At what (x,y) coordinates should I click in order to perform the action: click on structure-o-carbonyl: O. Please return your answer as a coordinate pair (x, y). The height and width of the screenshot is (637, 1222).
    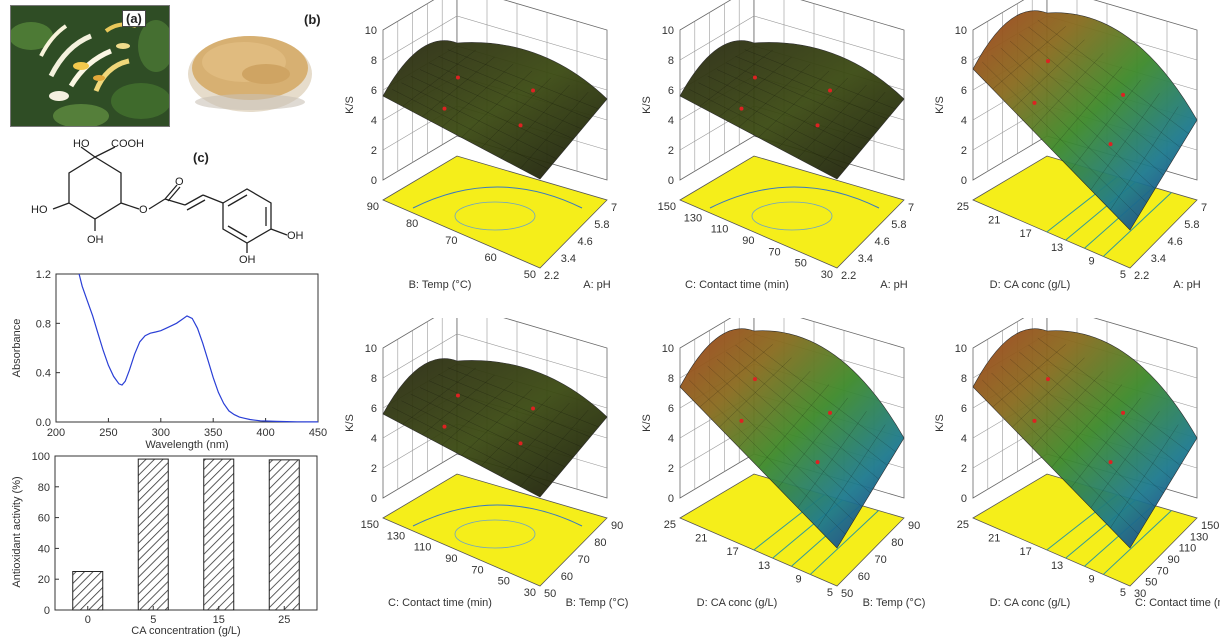
    Looking at the image, I should click on (179, 182).